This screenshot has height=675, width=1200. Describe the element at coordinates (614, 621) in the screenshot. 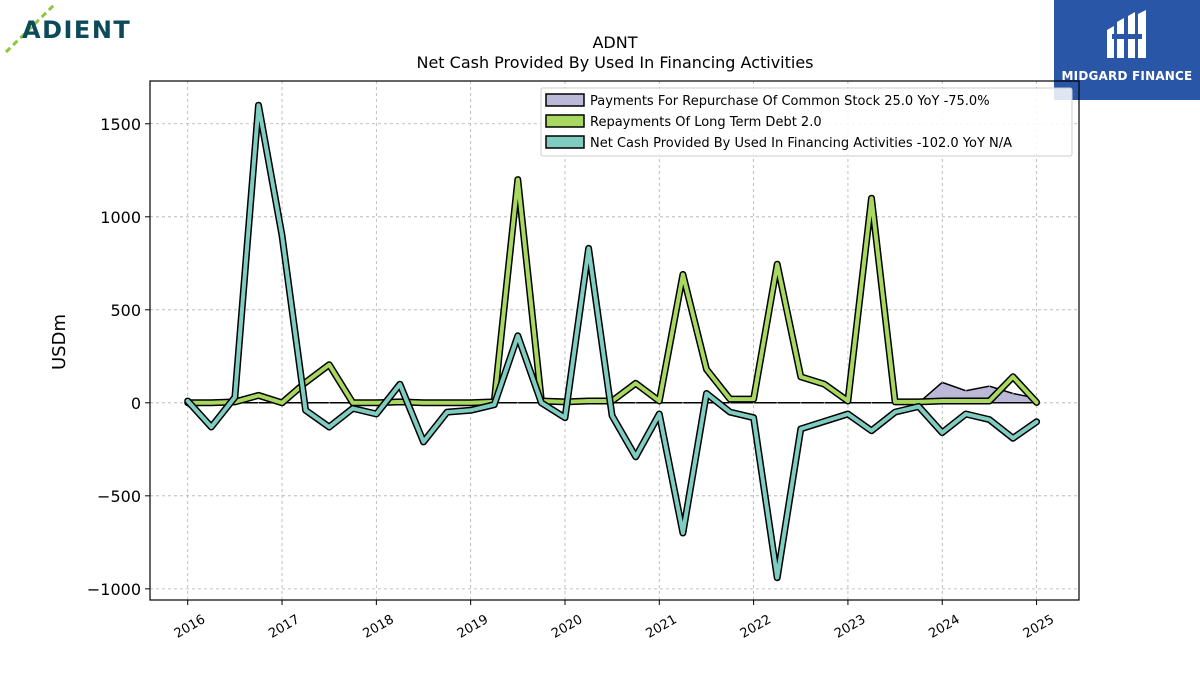

I see `x-axis: 2016 2017 2018 2019 2020 2021 2022 2023 2024 2025` at that location.